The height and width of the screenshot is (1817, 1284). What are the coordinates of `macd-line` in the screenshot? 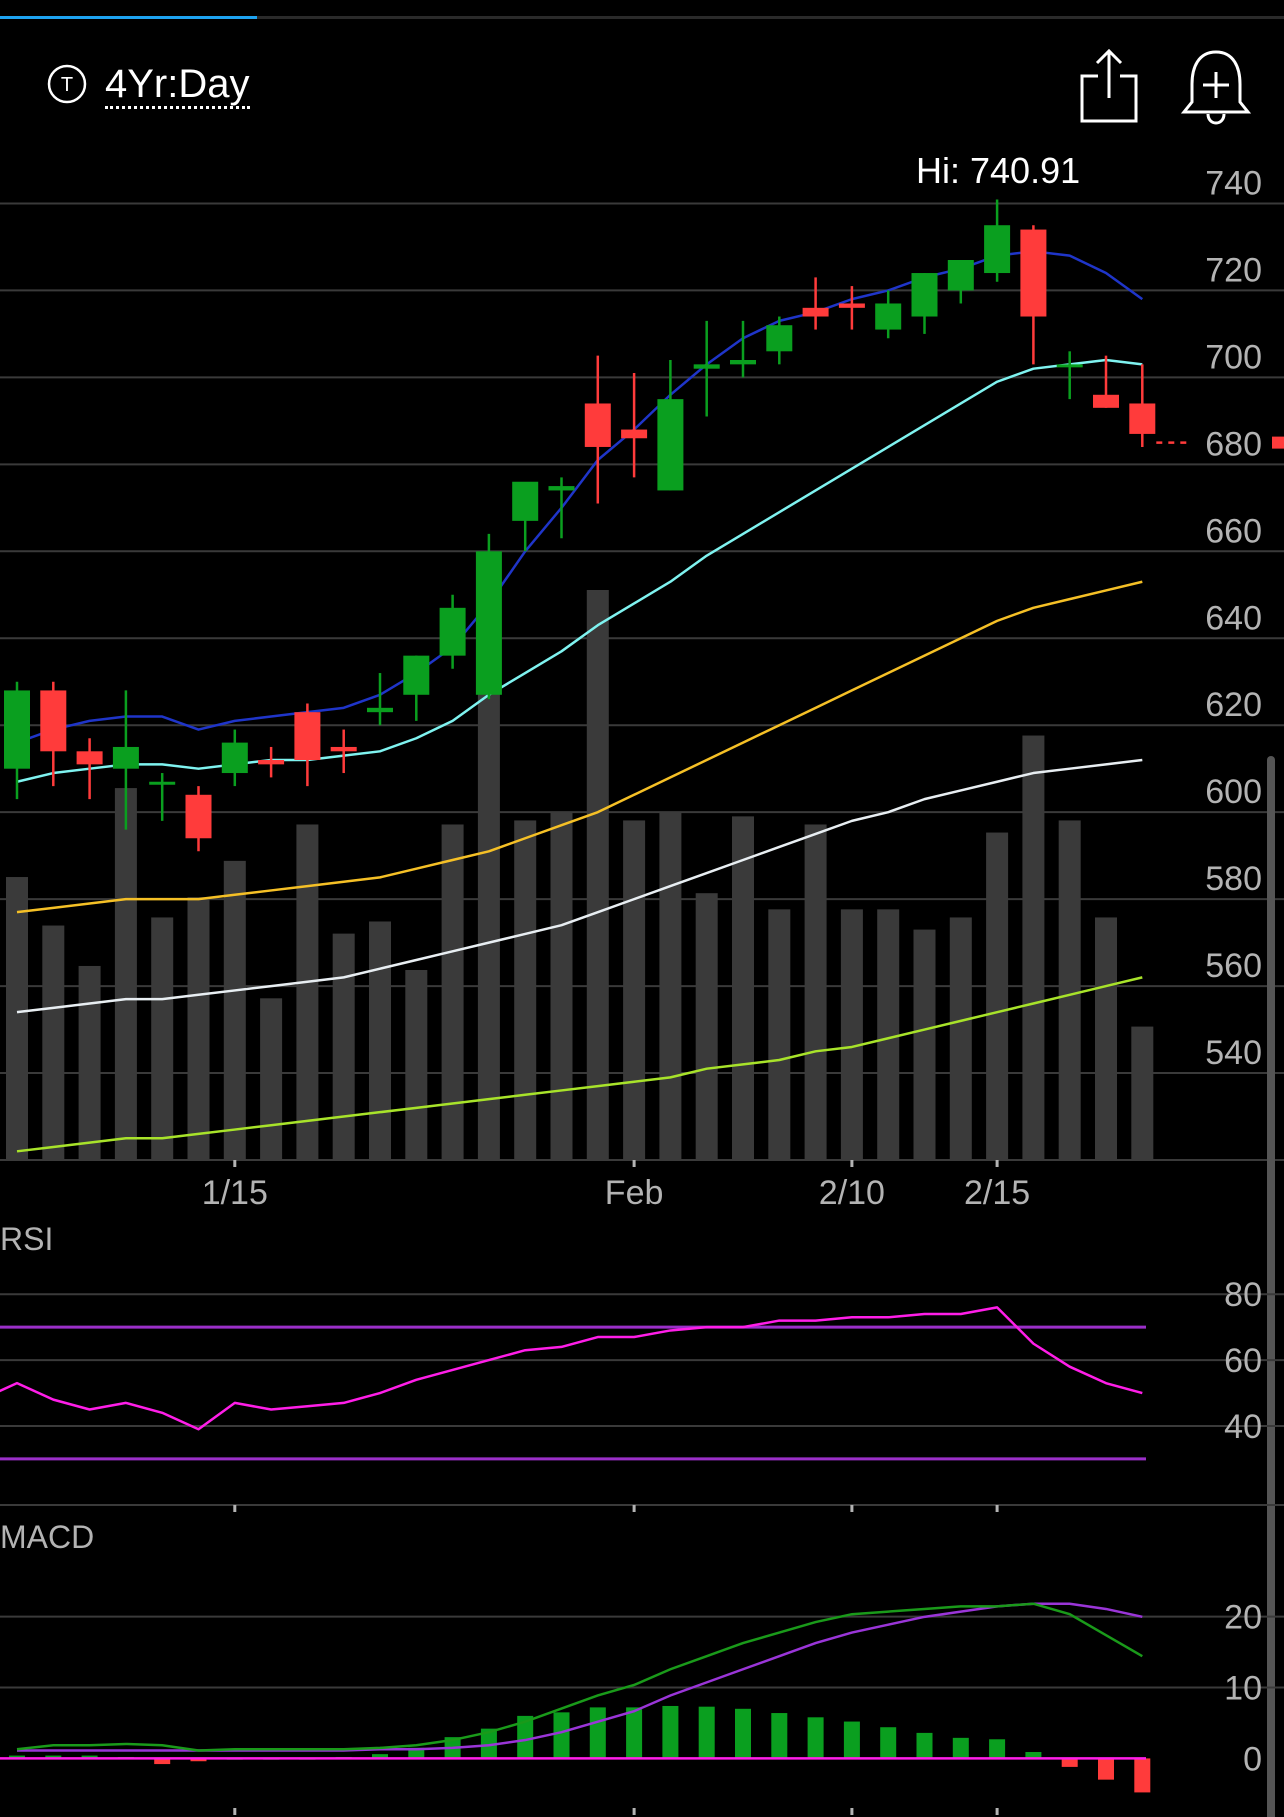 It's located at (579, 1677).